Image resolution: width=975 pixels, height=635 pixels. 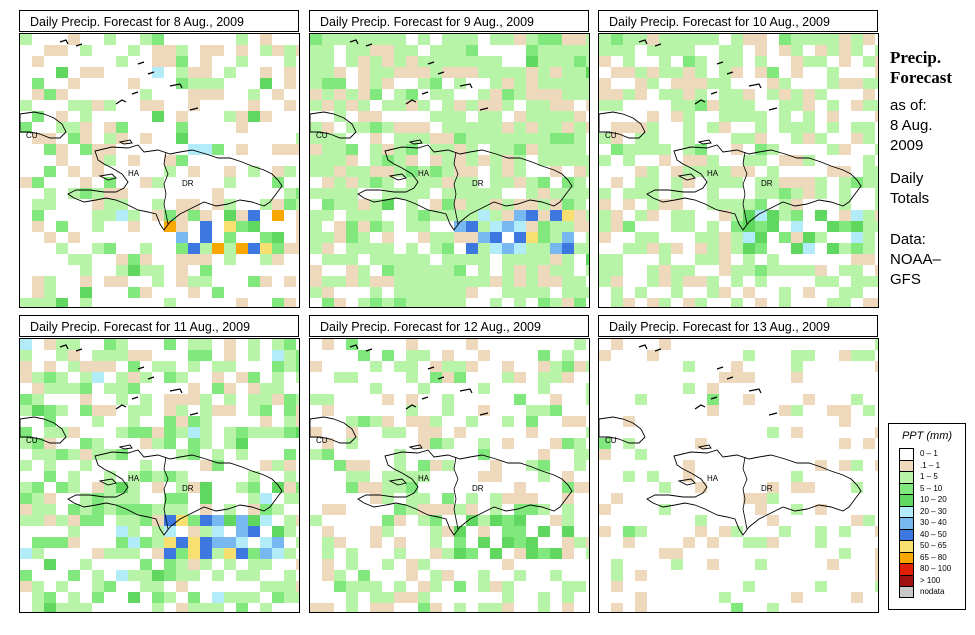 What do you see at coordinates (931, 488) in the screenshot?
I see `legend-label: 5 – 10` at bounding box center [931, 488].